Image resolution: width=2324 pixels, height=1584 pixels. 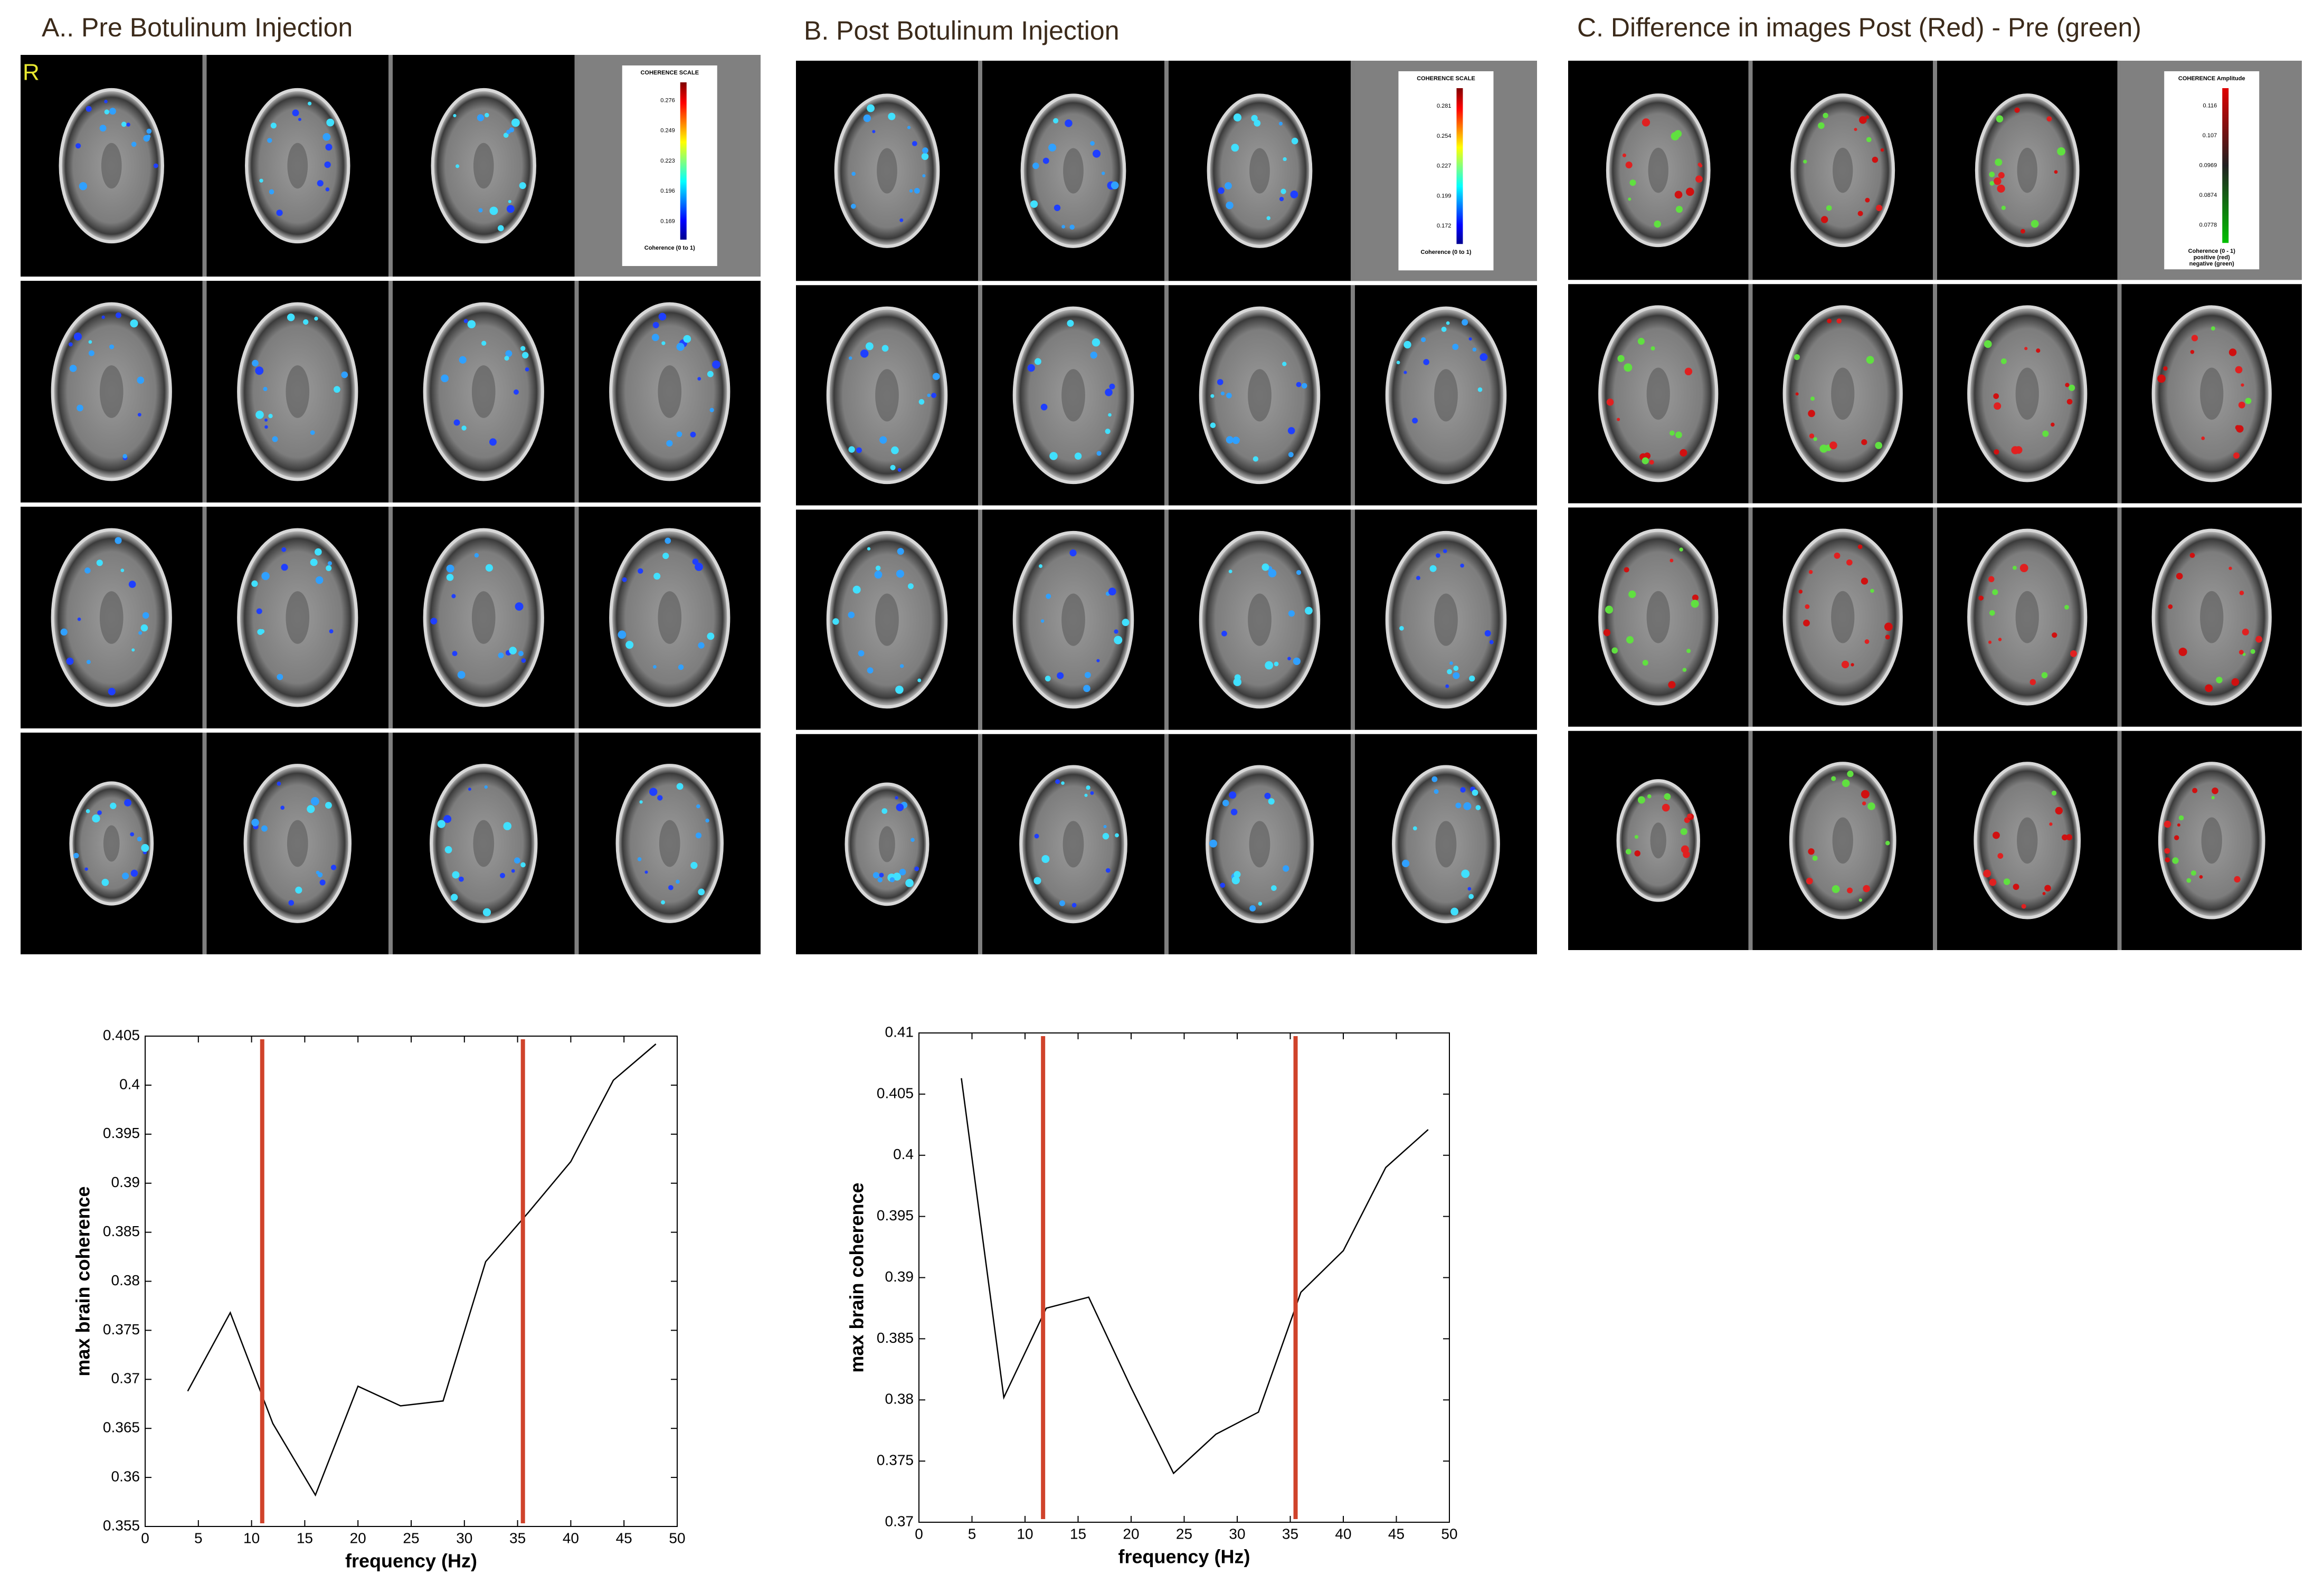 What do you see at coordinates (1131, 1534) in the screenshot?
I see `x-tick-label: 20` at bounding box center [1131, 1534].